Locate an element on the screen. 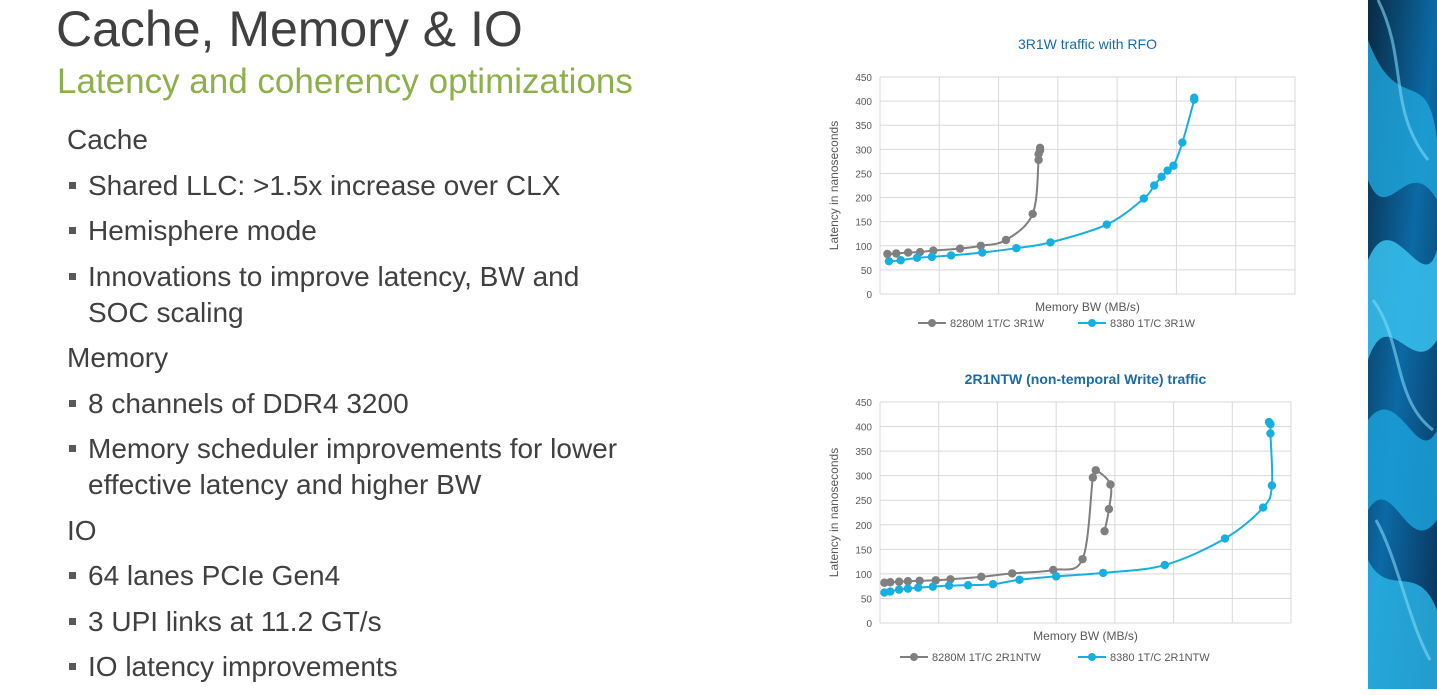  bullet-item: 64 lanes PCIe Gen4 is located at coordinates (417, 576).